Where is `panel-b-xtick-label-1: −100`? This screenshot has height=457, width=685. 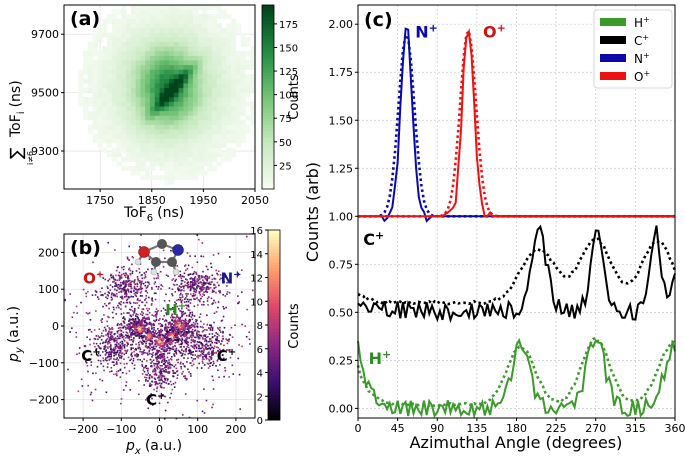
panel-b-xtick-label-1: −100 is located at coordinates (121, 429).